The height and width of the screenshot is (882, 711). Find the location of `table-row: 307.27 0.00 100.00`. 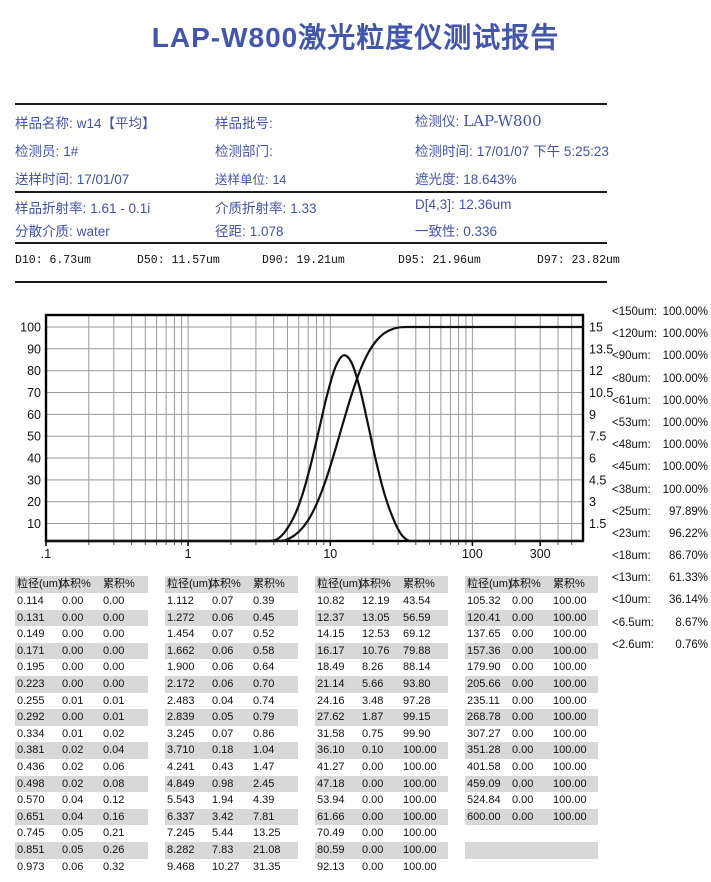

table-row: 307.27 0.00 100.00 is located at coordinates (531, 734).